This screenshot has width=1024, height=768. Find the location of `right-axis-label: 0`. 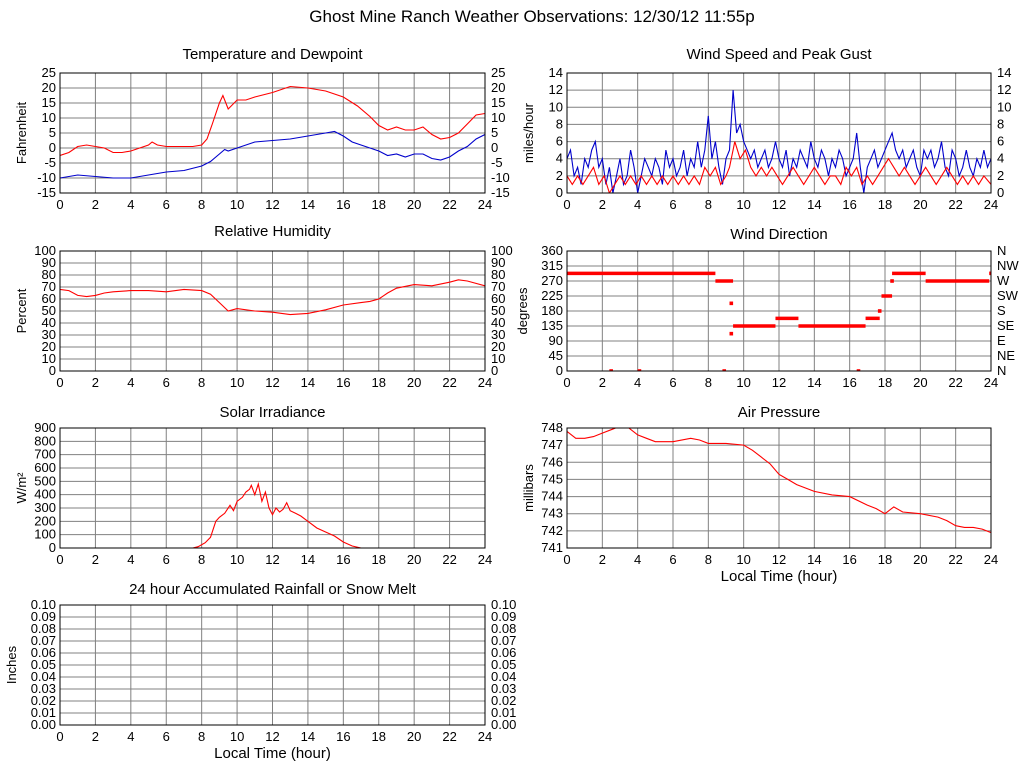

right-axis-label: 0 is located at coordinates (494, 370).